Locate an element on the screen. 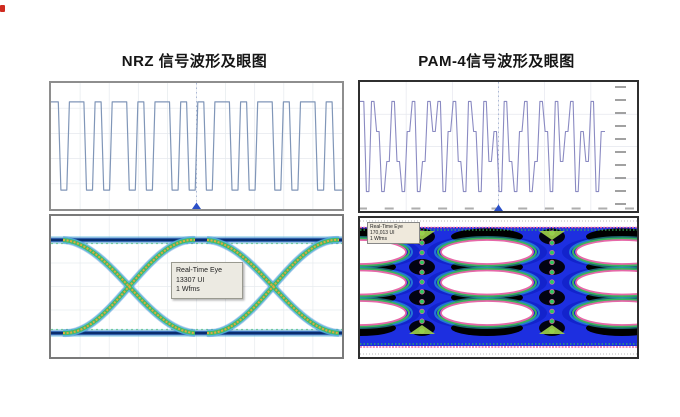 Image resolution: width=680 pixels, height=417 pixels. nrz-waveform-plot is located at coordinates (196, 146).